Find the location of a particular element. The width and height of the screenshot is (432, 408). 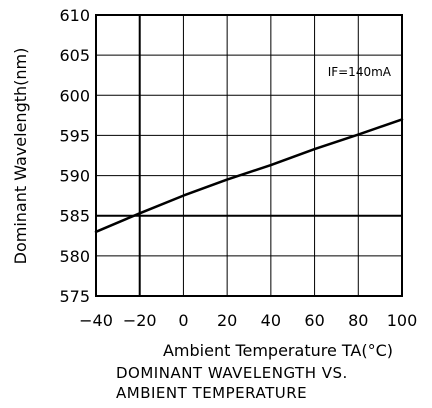

y-tick-label: 580 is located at coordinates (74, 256).